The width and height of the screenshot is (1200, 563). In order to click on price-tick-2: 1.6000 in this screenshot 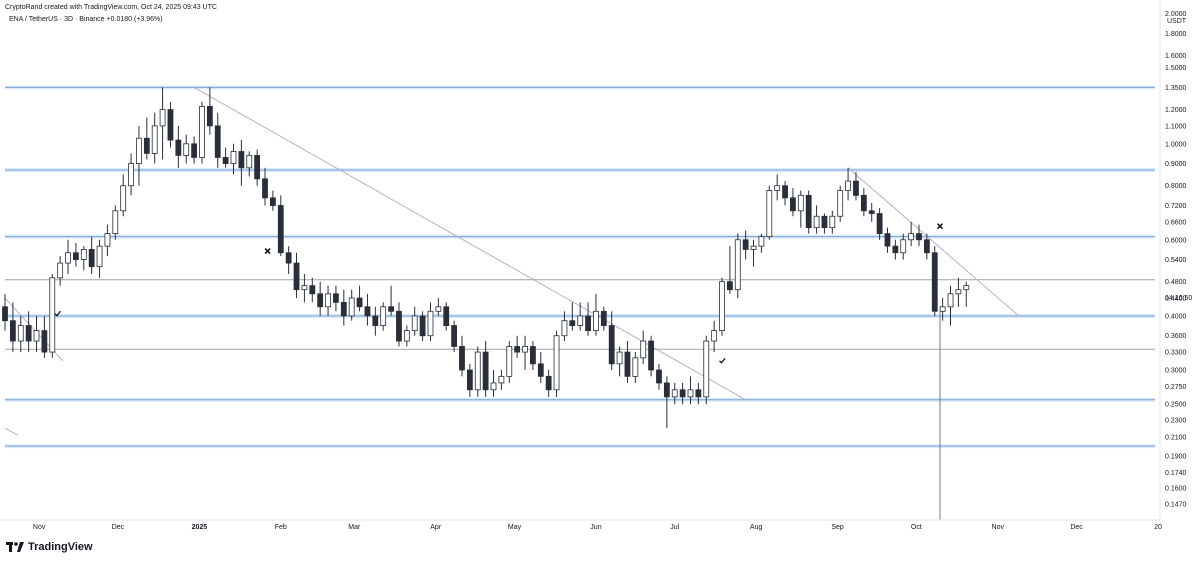, I will do `click(1176, 56)`.